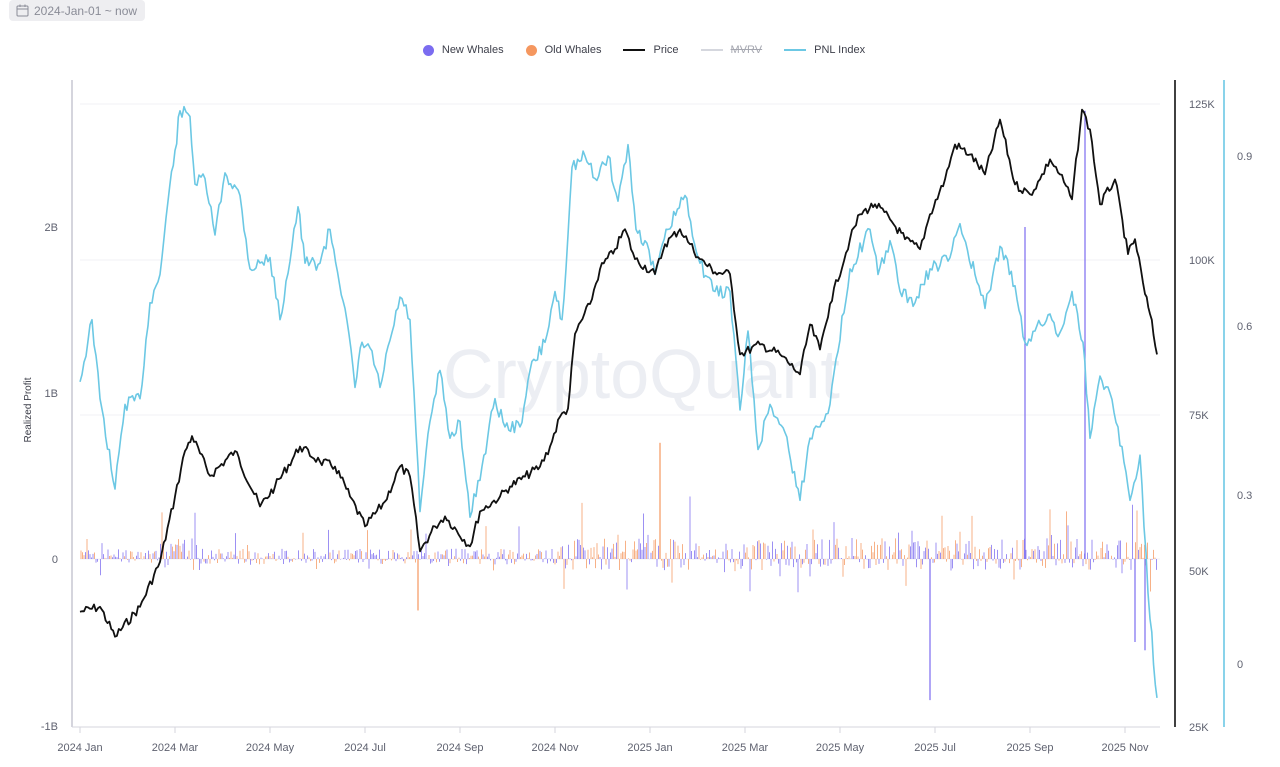 The width and height of the screenshot is (1280, 767). Describe the element at coordinates (935, 748) in the screenshot. I see `x-tick: 2025 Jul` at that location.